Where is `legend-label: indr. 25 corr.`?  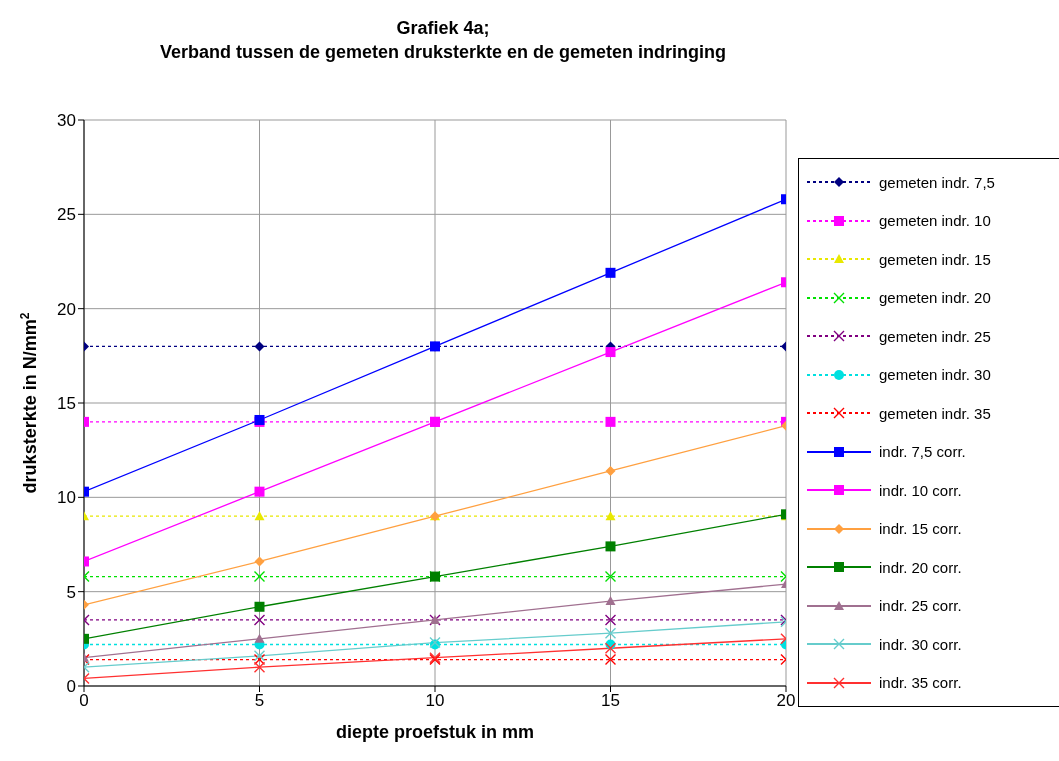 legend-label: indr. 25 corr. is located at coordinates (920, 606).